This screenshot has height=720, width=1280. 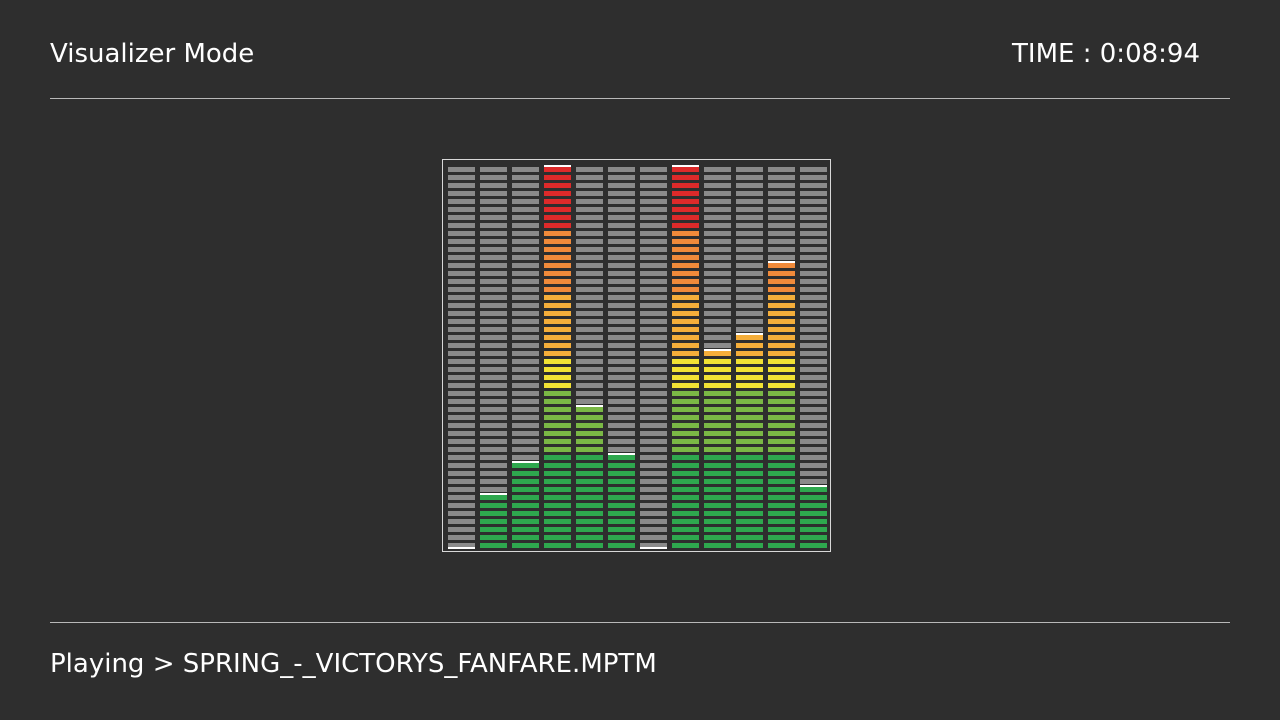 I want to click on now-playing: Playing > SPRING_-_VICTORYS_FANFARE.MPTM, so click(x=353, y=664).